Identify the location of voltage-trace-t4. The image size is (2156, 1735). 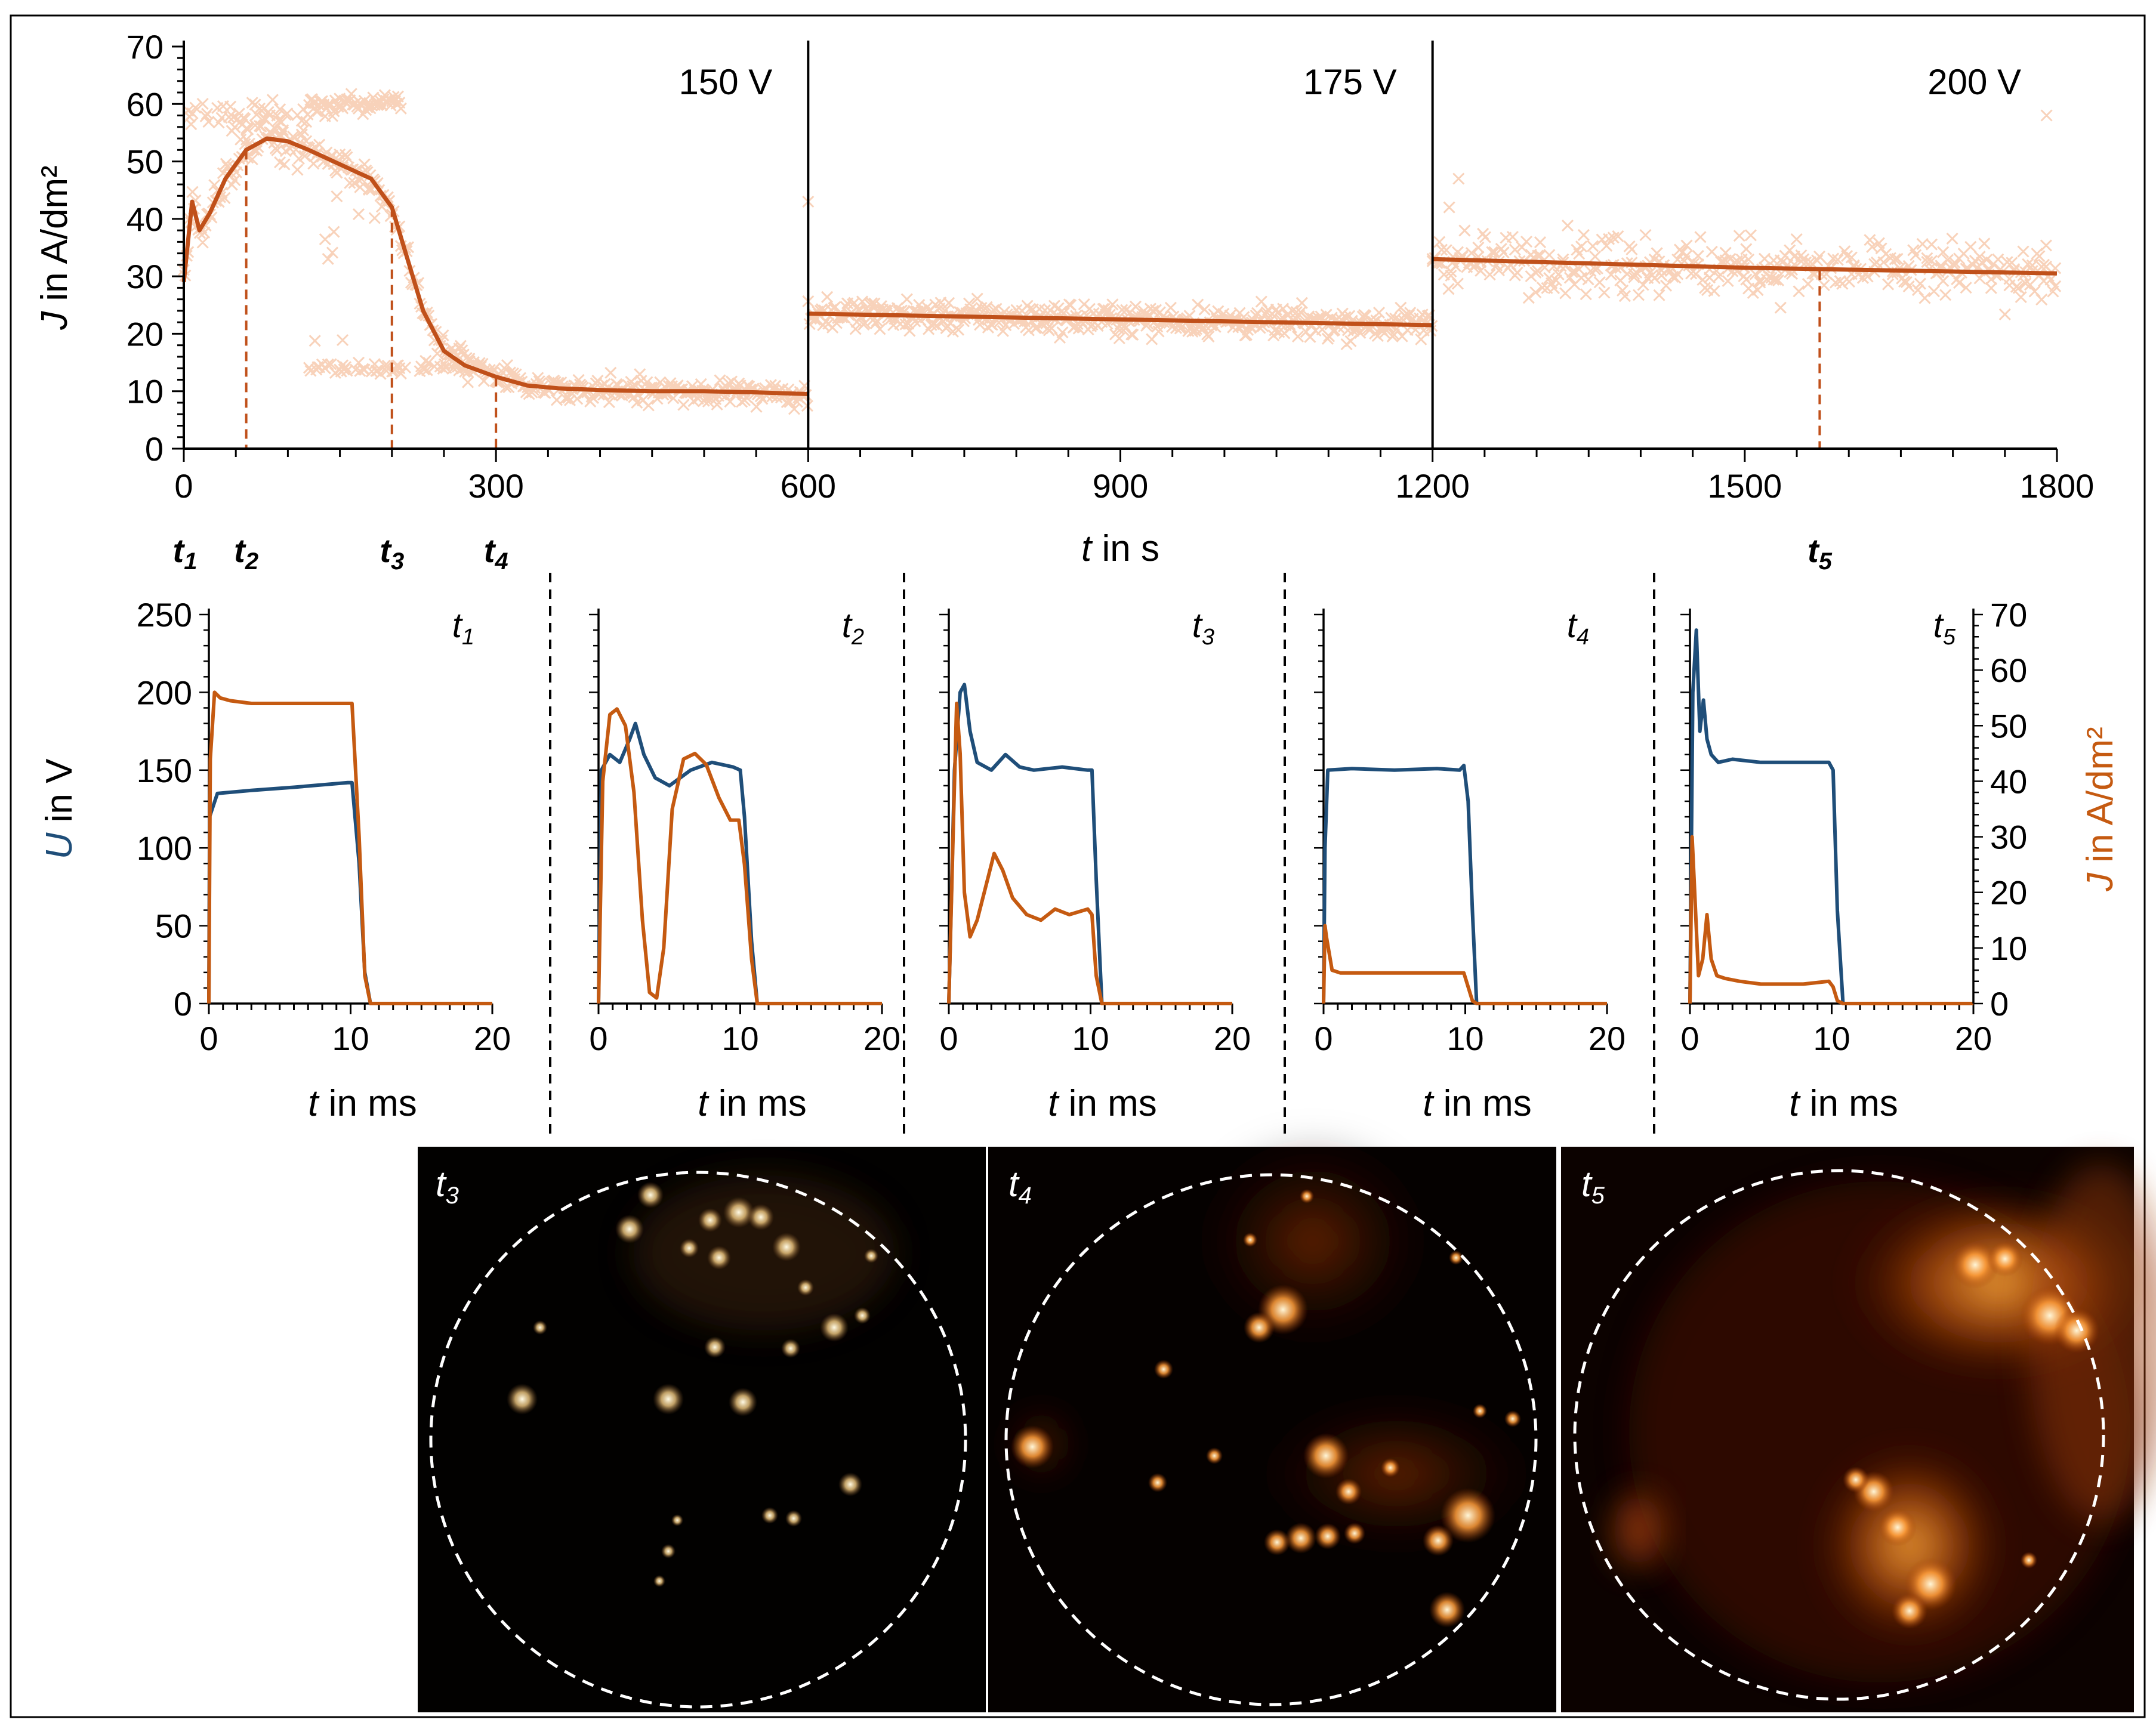
(1464, 885).